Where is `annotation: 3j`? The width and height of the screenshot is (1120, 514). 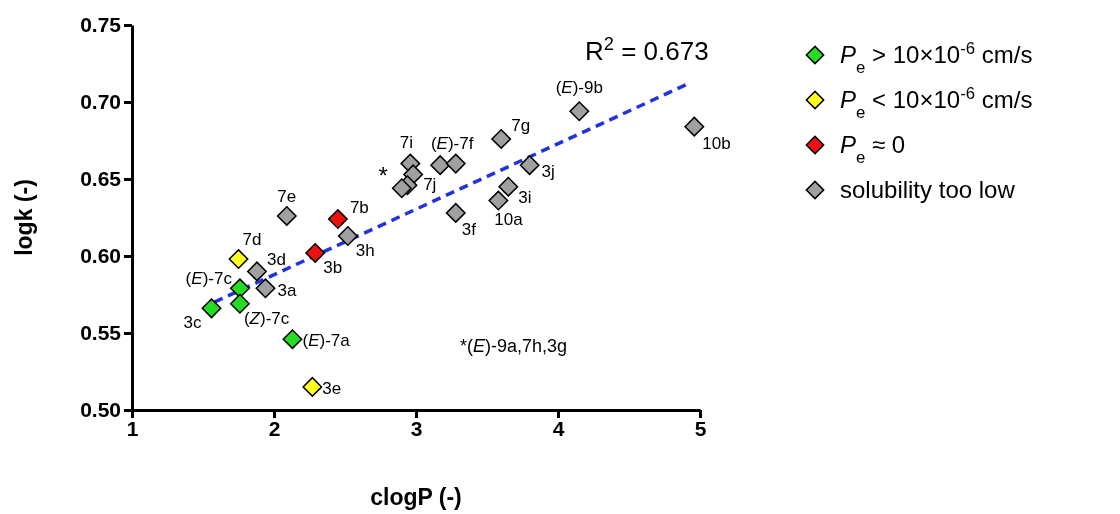
annotation: 3j is located at coordinates (548, 172).